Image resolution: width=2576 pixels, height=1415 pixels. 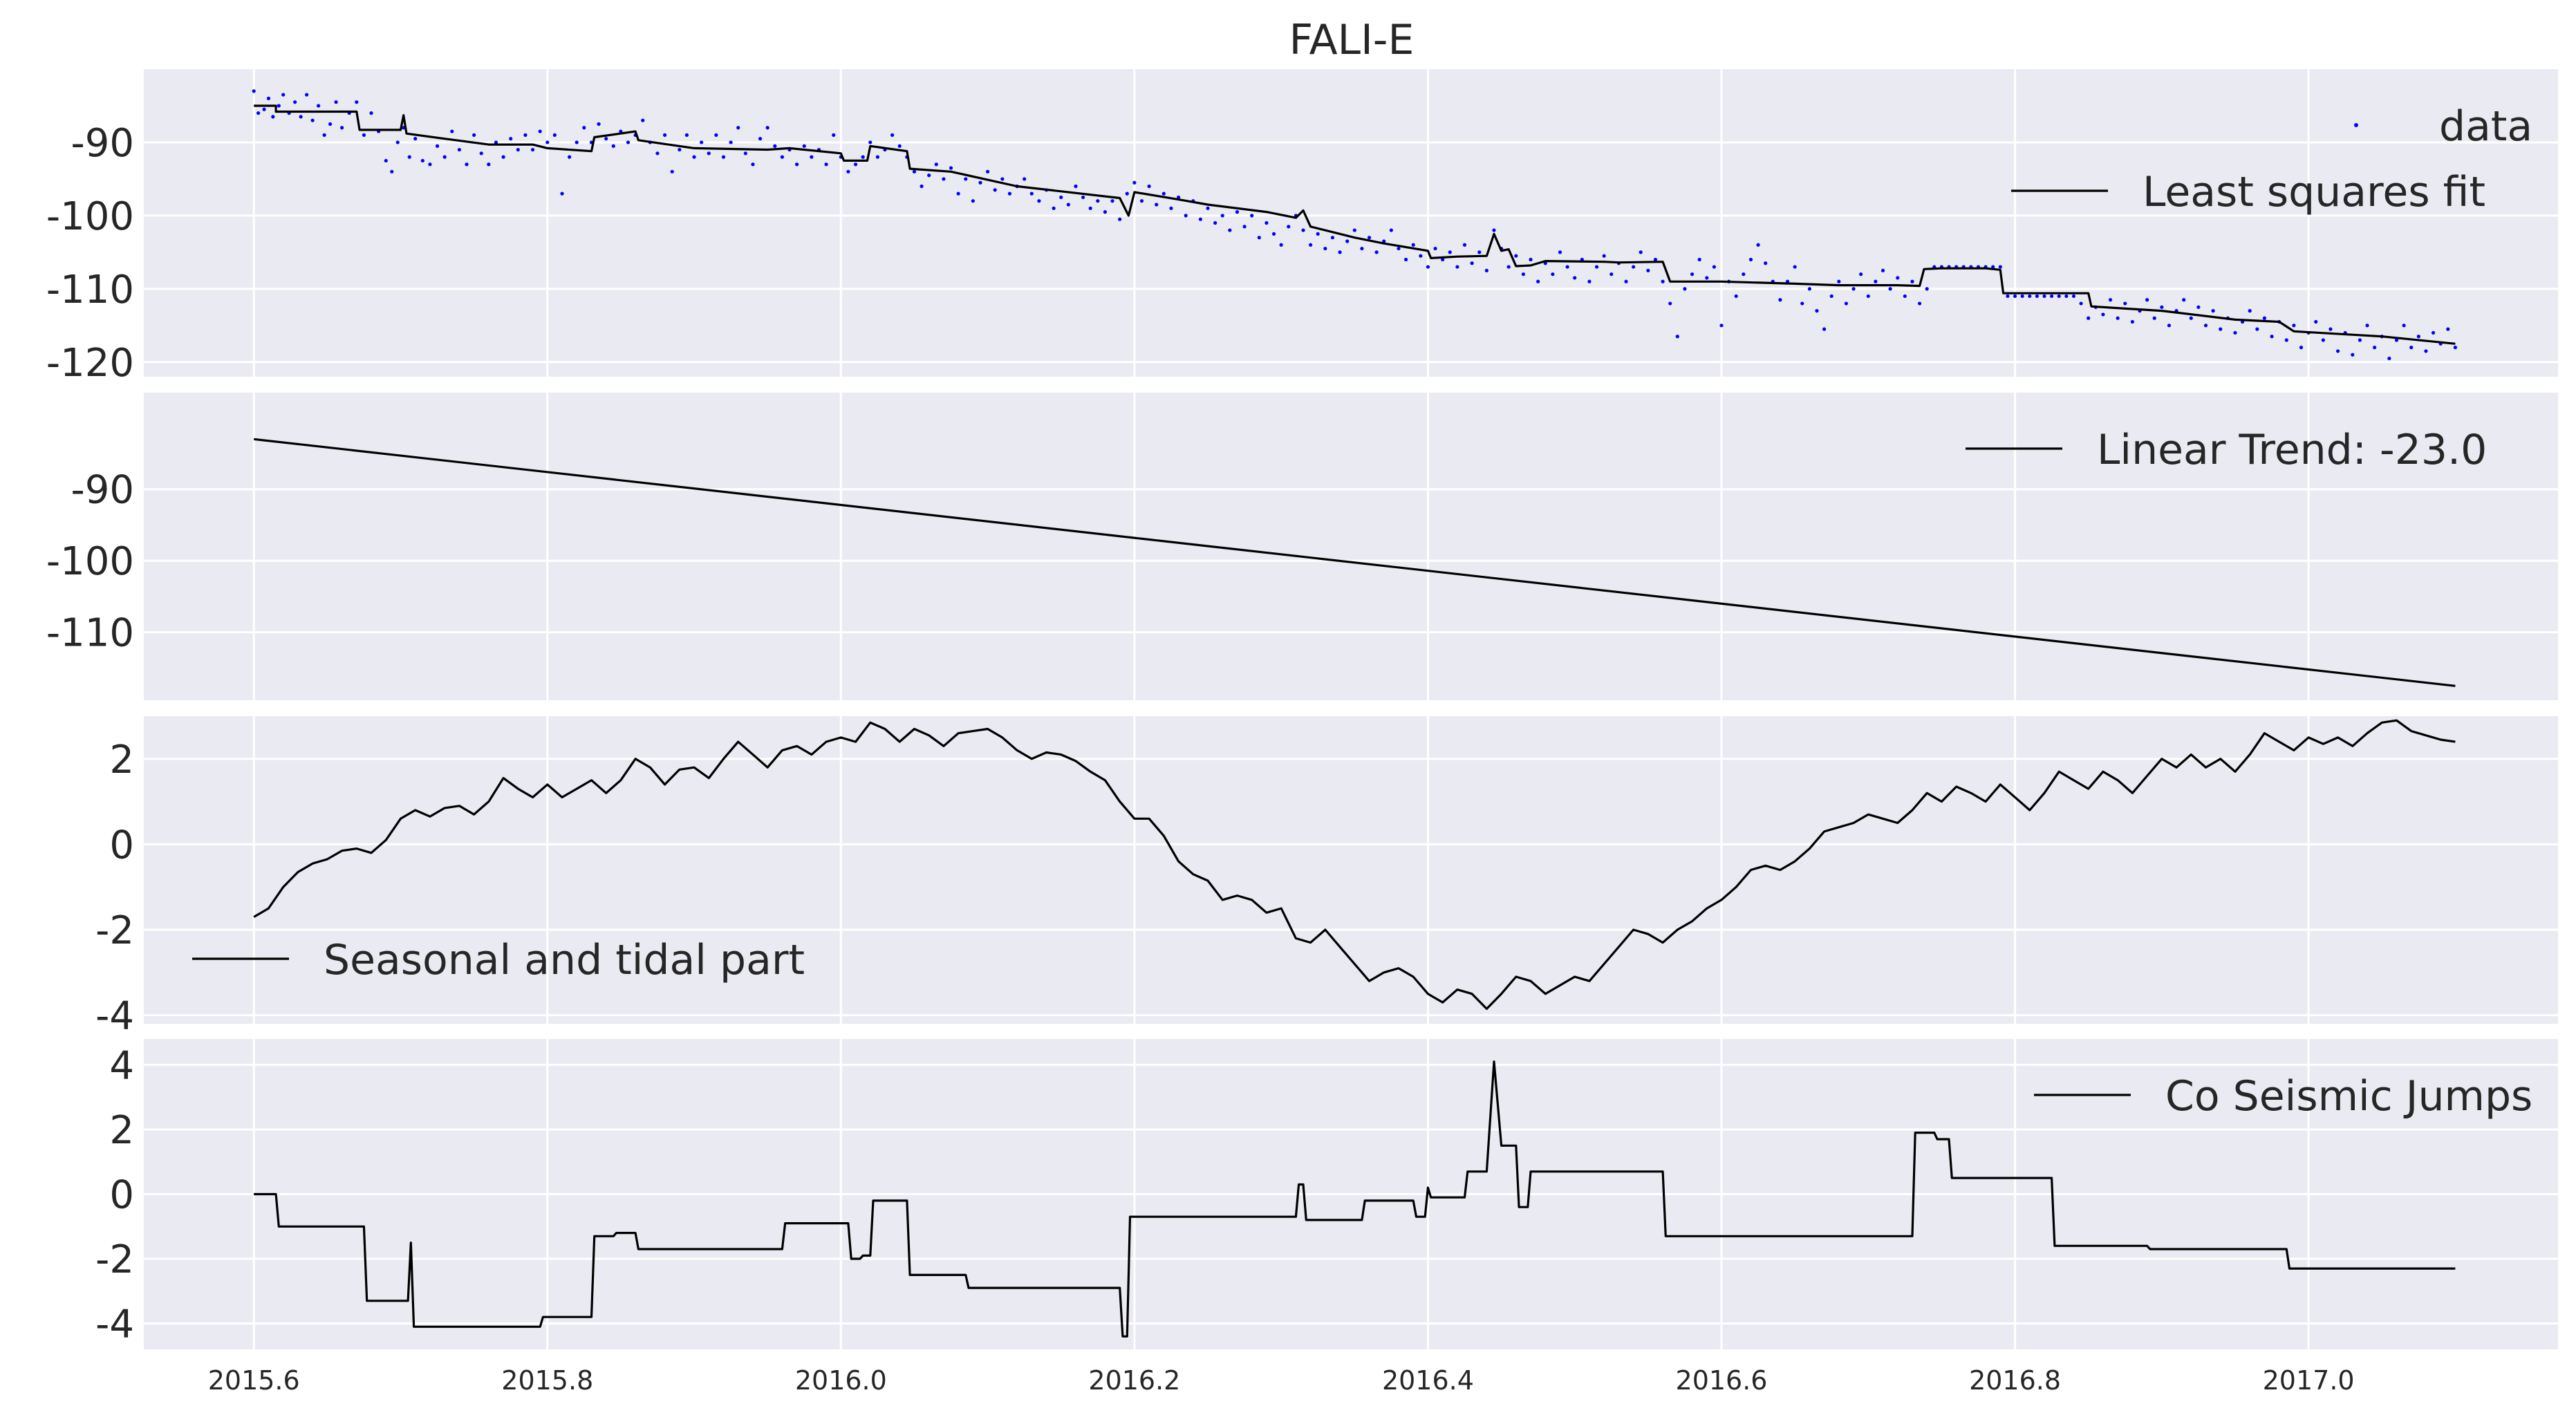 What do you see at coordinates (114, 1016) in the screenshot?
I see `y-tick-label: -4` at bounding box center [114, 1016].